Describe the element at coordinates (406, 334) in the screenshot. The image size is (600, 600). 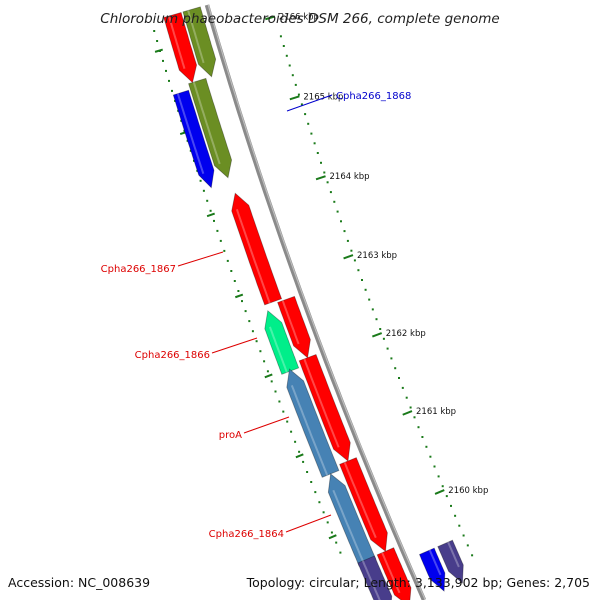
I see `scale-tick-label: 2162 kbp` at that location.